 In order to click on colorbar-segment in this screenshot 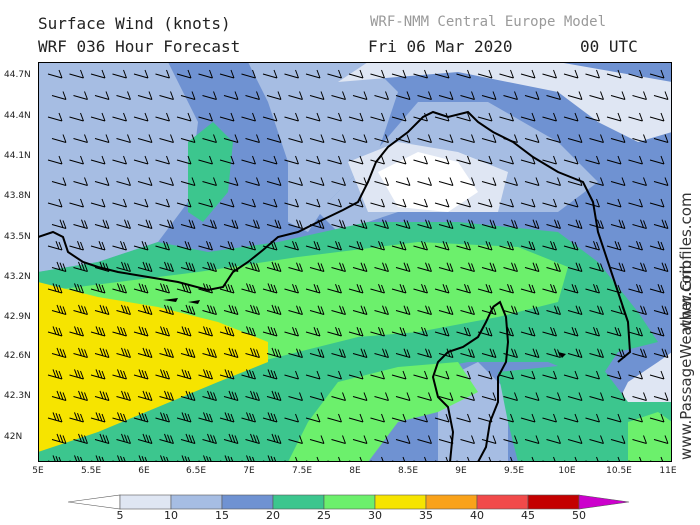, I will do `click(553, 502)`.